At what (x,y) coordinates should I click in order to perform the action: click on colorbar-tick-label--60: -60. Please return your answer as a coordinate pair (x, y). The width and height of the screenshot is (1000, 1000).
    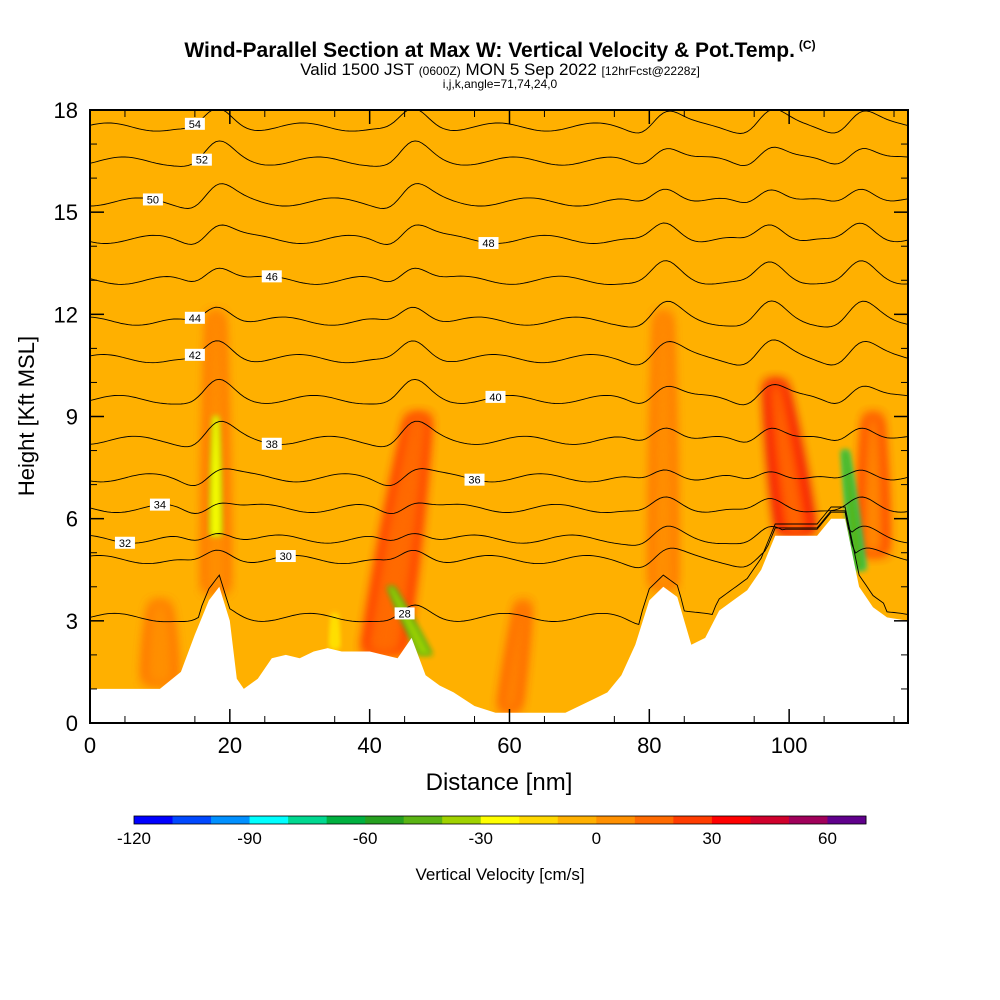
    Looking at the image, I should click on (365, 838).